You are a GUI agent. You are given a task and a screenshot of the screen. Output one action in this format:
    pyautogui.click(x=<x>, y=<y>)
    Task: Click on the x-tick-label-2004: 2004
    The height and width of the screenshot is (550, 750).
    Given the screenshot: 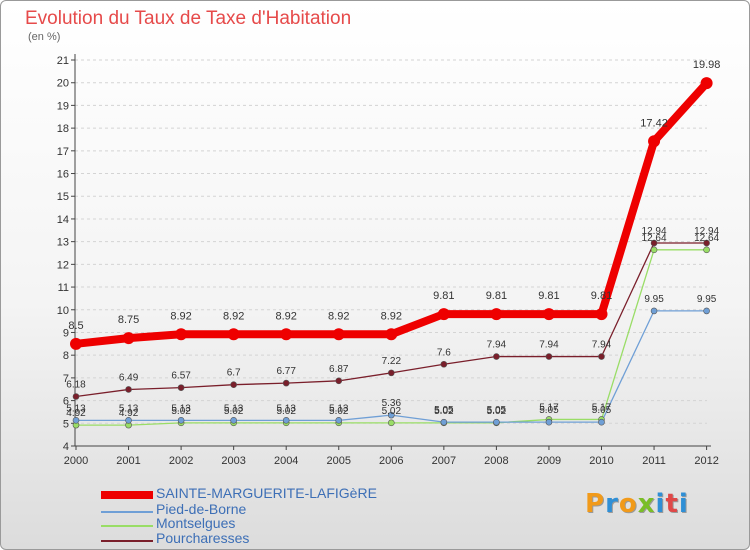 What is the action you would take?
    pyautogui.click(x=286, y=461)
    